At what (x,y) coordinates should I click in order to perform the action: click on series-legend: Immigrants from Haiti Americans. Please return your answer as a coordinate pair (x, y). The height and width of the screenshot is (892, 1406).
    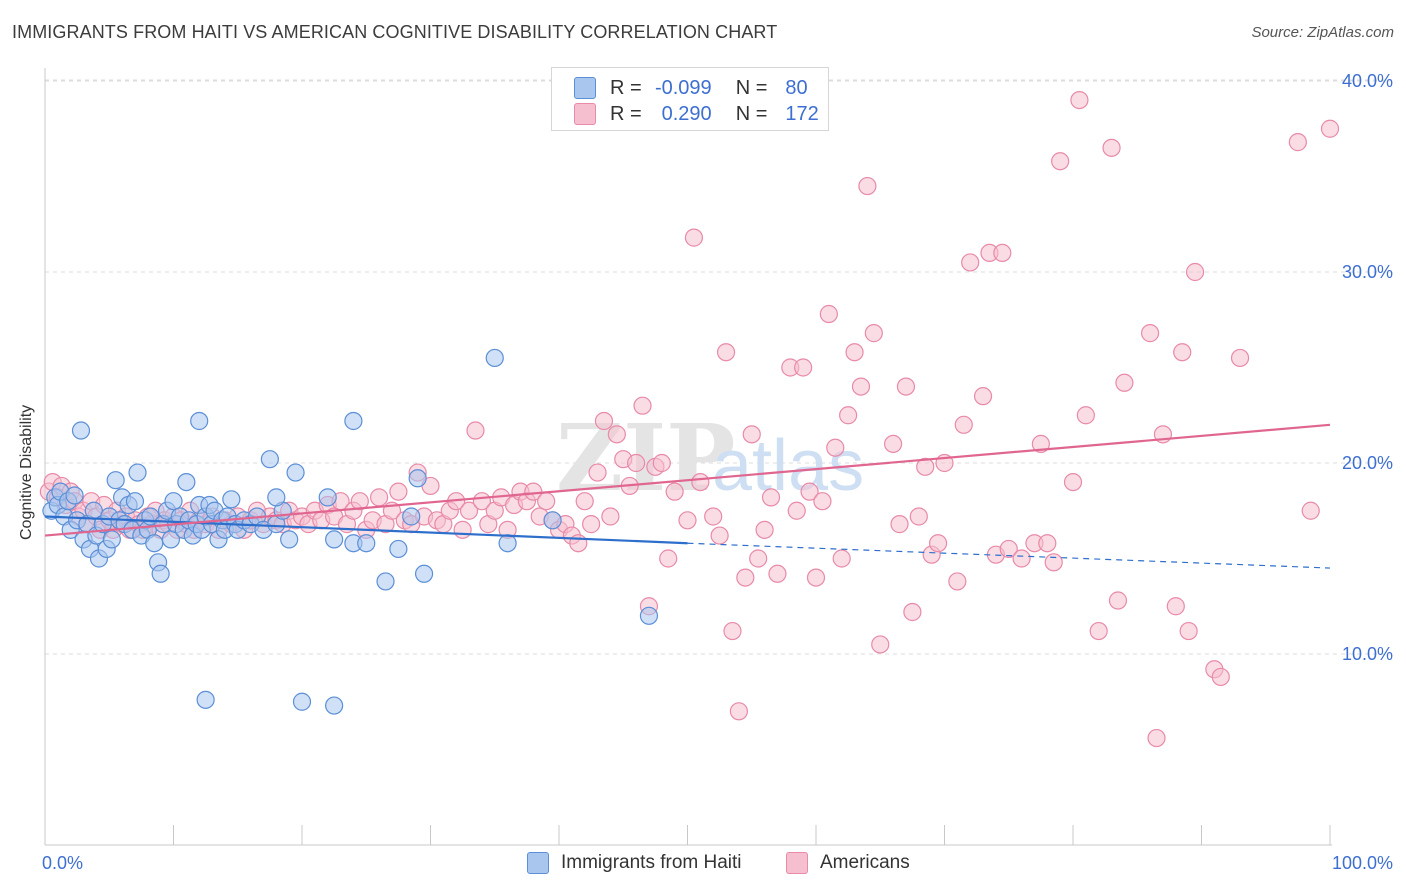
    Looking at the image, I should click on (703, 864).